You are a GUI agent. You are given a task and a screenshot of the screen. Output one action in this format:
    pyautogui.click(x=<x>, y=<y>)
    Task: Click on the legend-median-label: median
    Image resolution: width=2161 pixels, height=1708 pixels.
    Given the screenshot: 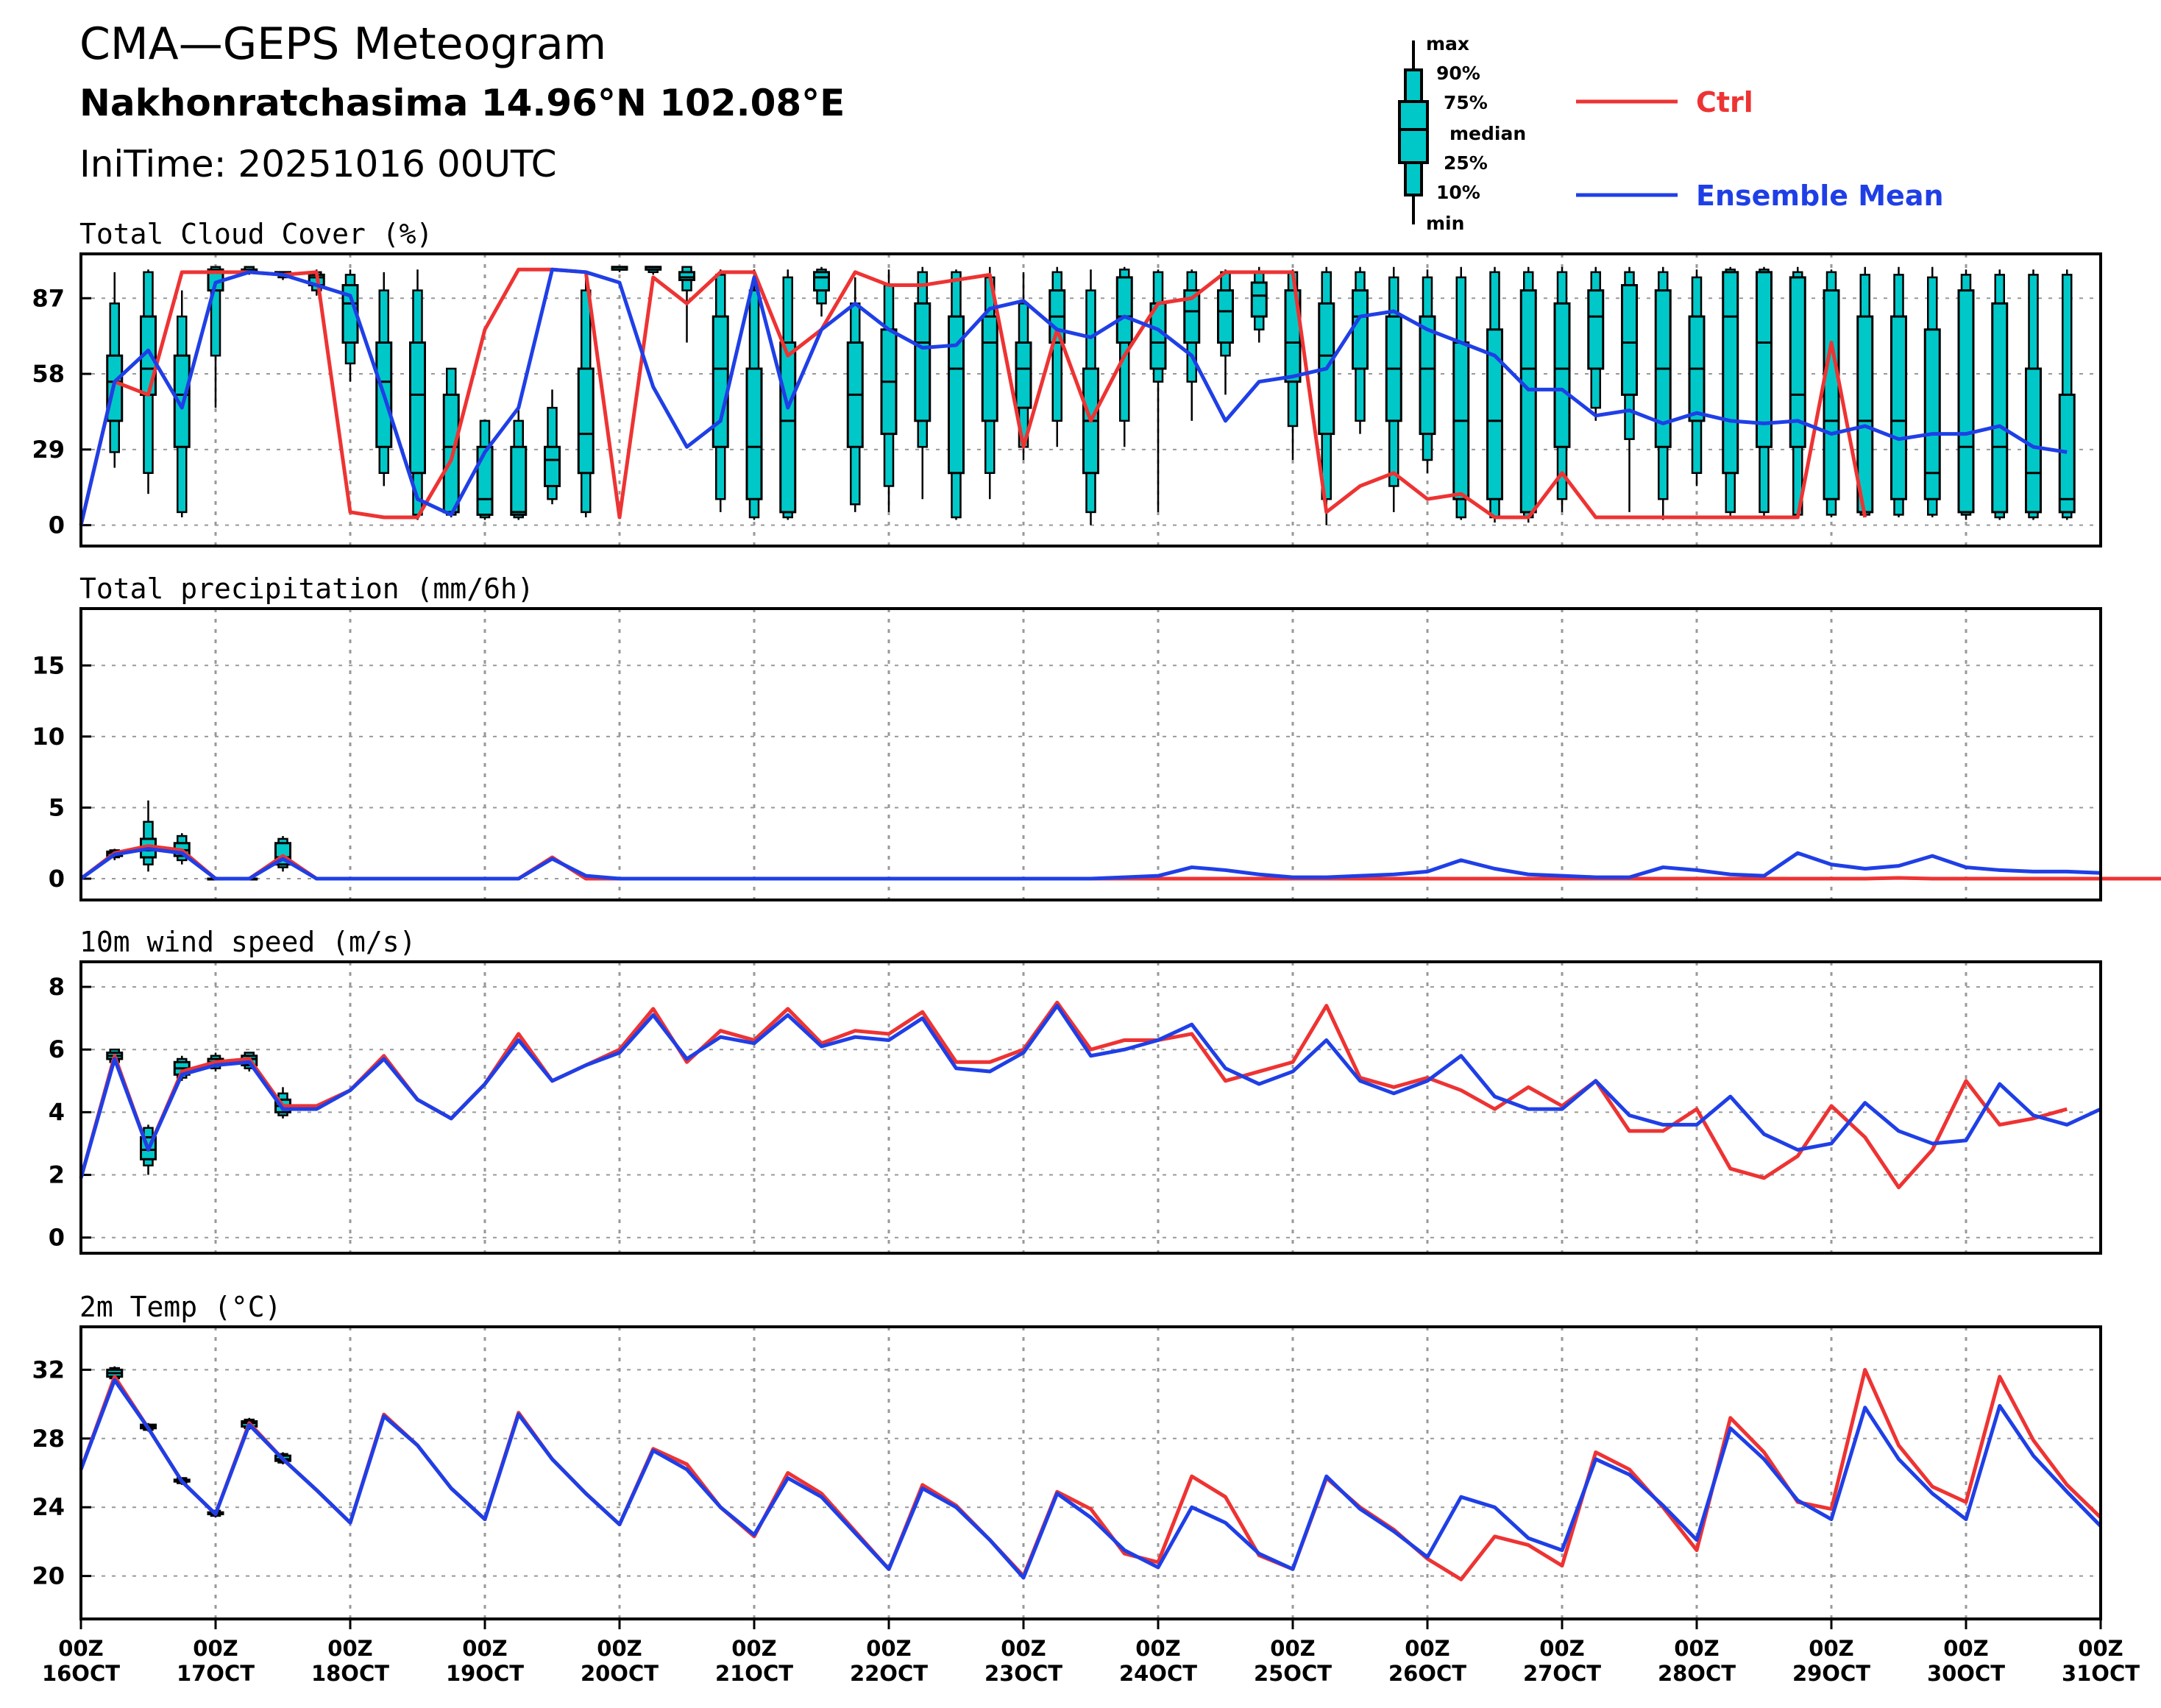 What is the action you would take?
    pyautogui.click(x=1487, y=133)
    